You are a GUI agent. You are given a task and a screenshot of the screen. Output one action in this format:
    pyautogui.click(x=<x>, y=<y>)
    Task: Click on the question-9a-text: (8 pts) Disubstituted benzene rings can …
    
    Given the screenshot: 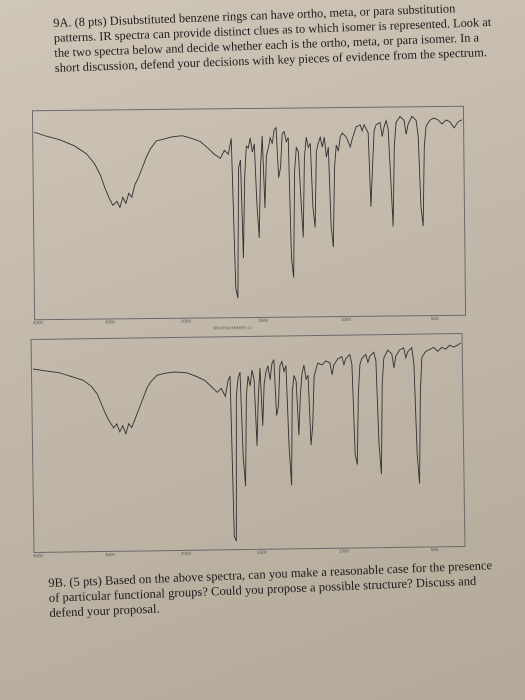 What is the action you would take?
    pyautogui.click(x=272, y=38)
    